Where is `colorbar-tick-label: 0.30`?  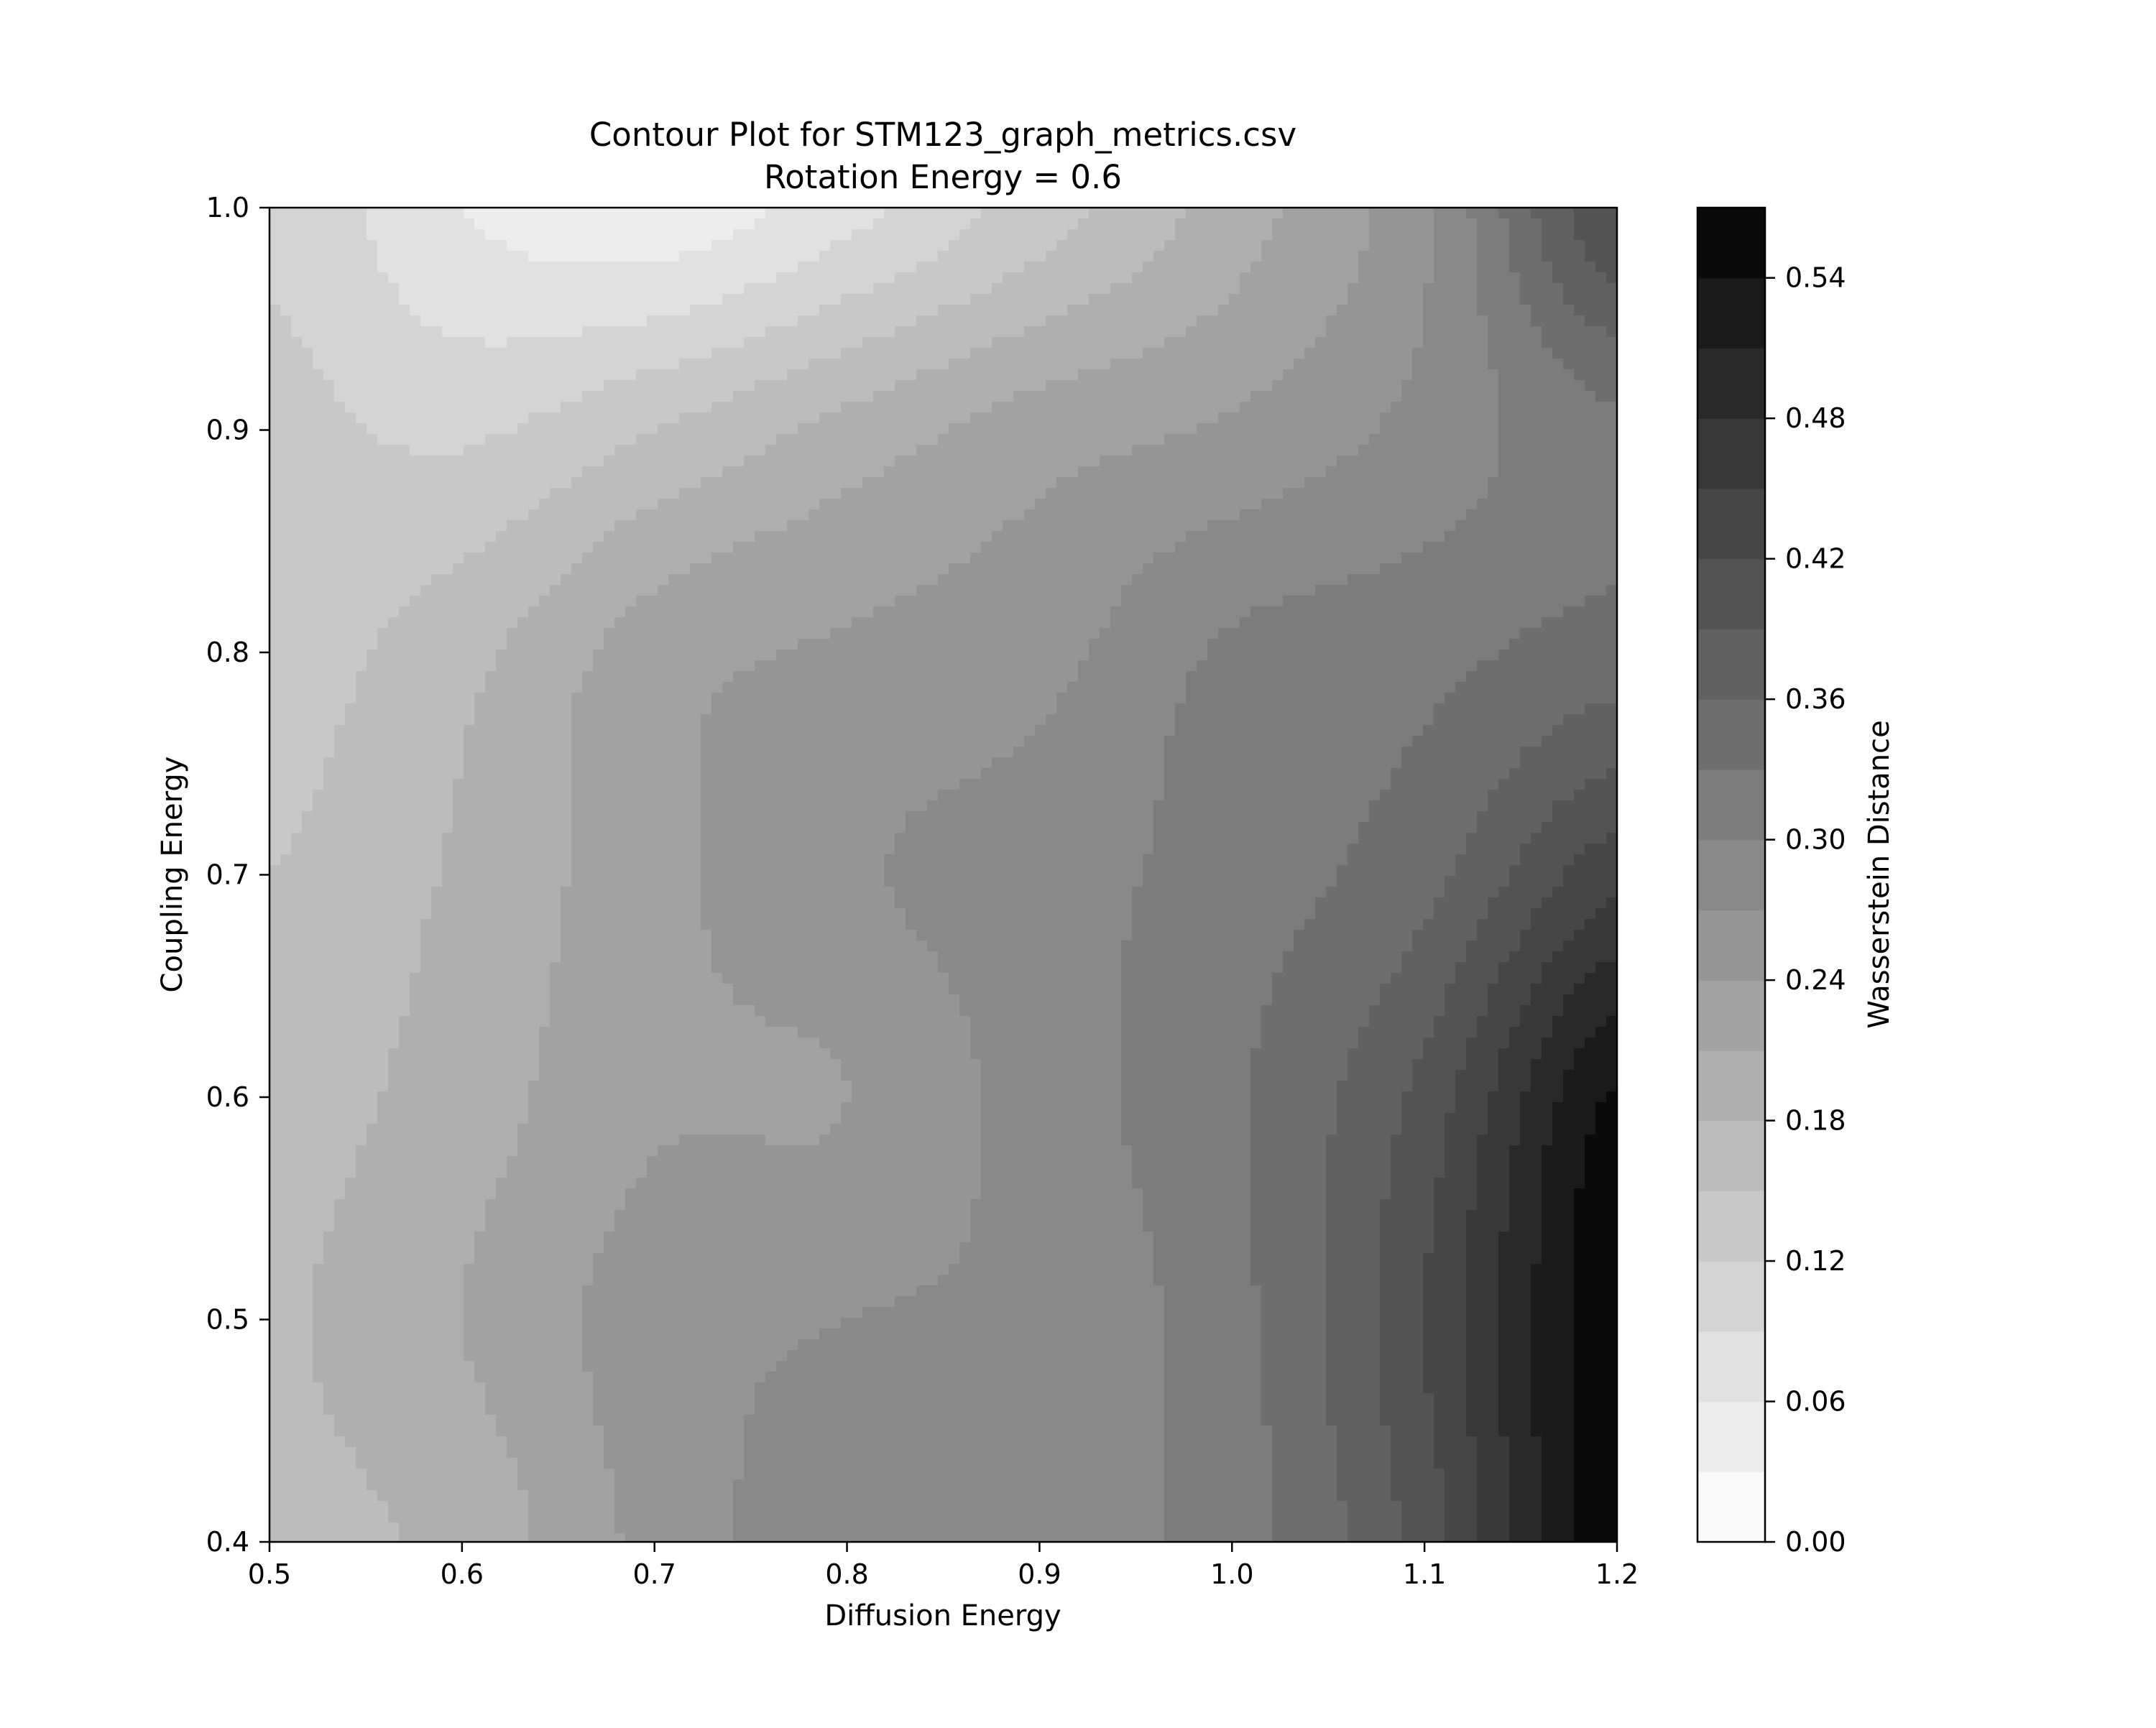 colorbar-tick-label: 0.30 is located at coordinates (1816, 840).